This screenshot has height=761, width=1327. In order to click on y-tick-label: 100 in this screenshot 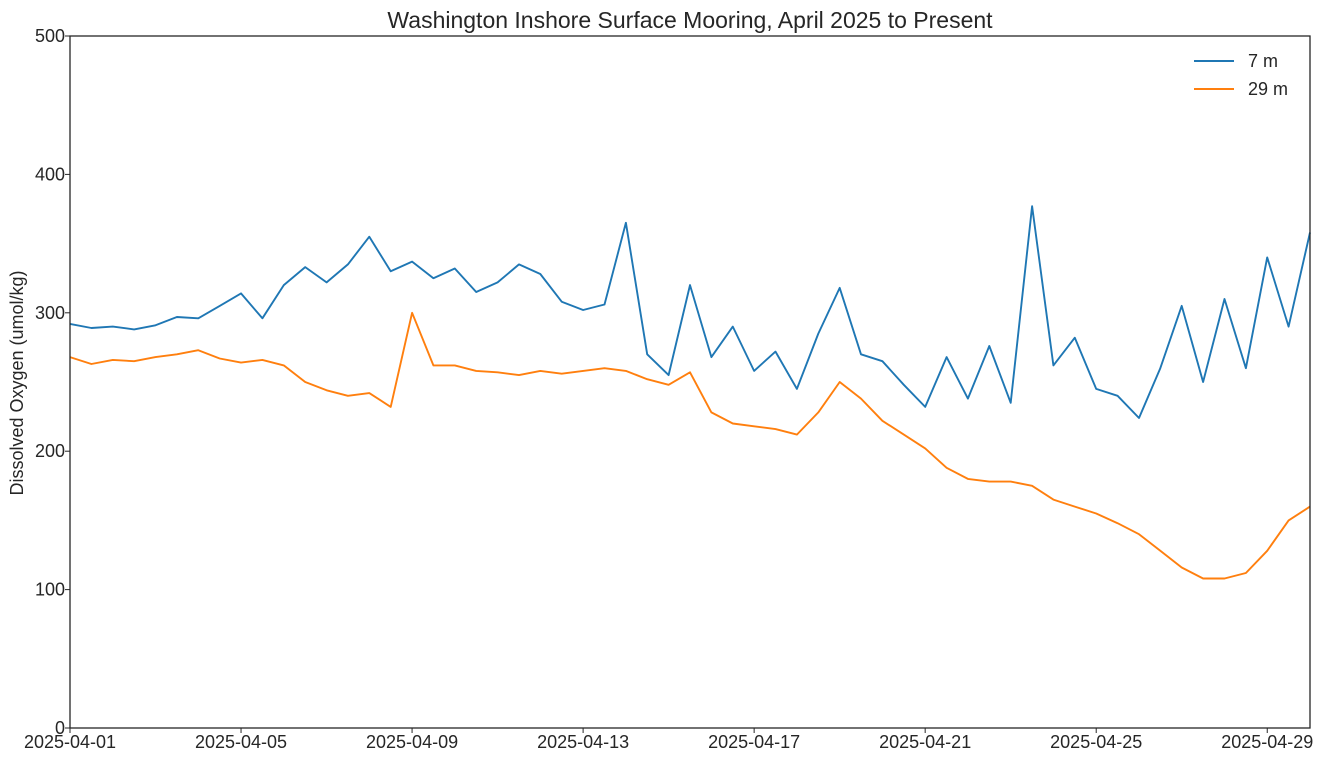, I will do `click(50, 590)`.